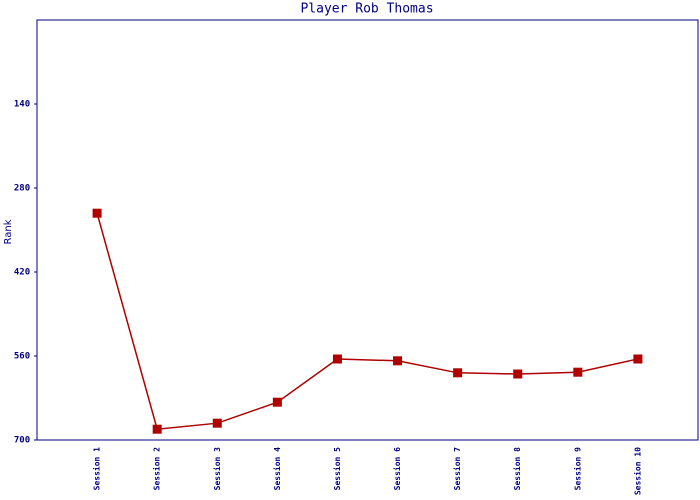  Describe the element at coordinates (457, 469) in the screenshot. I see `x-tick-label: Session 7` at that location.